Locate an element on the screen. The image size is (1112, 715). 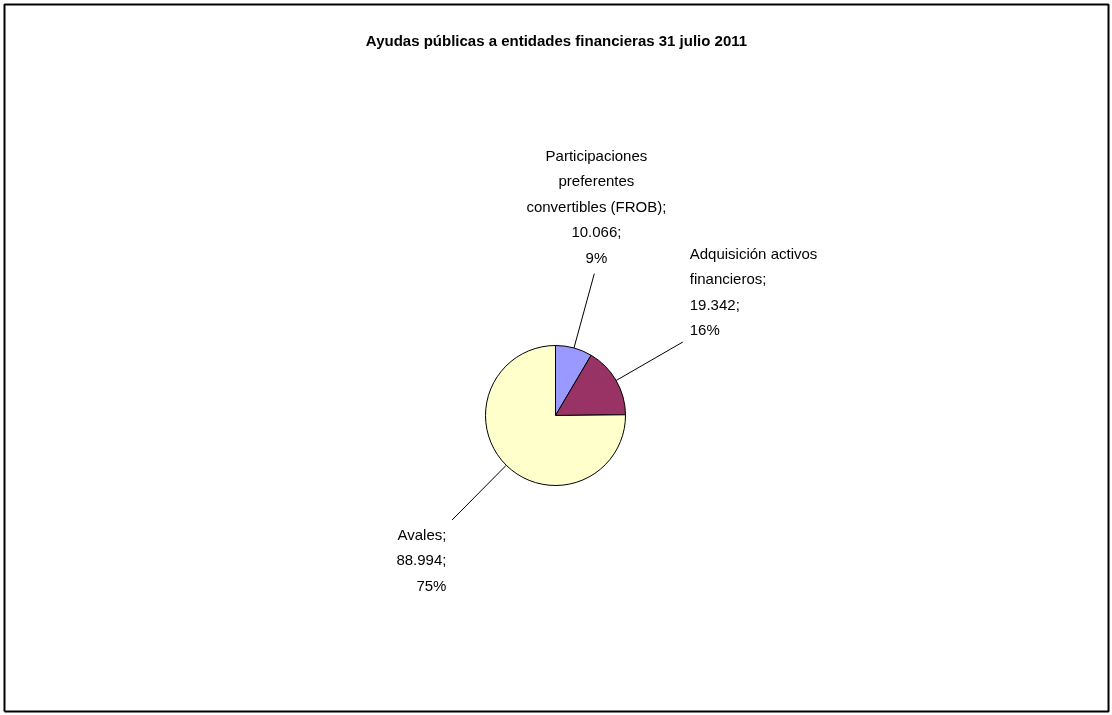
slice-label: Avales; 88.994; 75% is located at coordinates (421, 559).